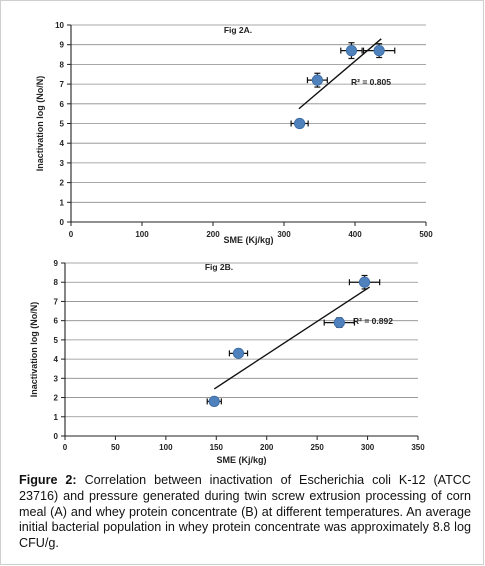 This screenshot has width=485, height=566. Describe the element at coordinates (219, 267) in the screenshot. I see `chart-title: Fig 2B.` at that location.